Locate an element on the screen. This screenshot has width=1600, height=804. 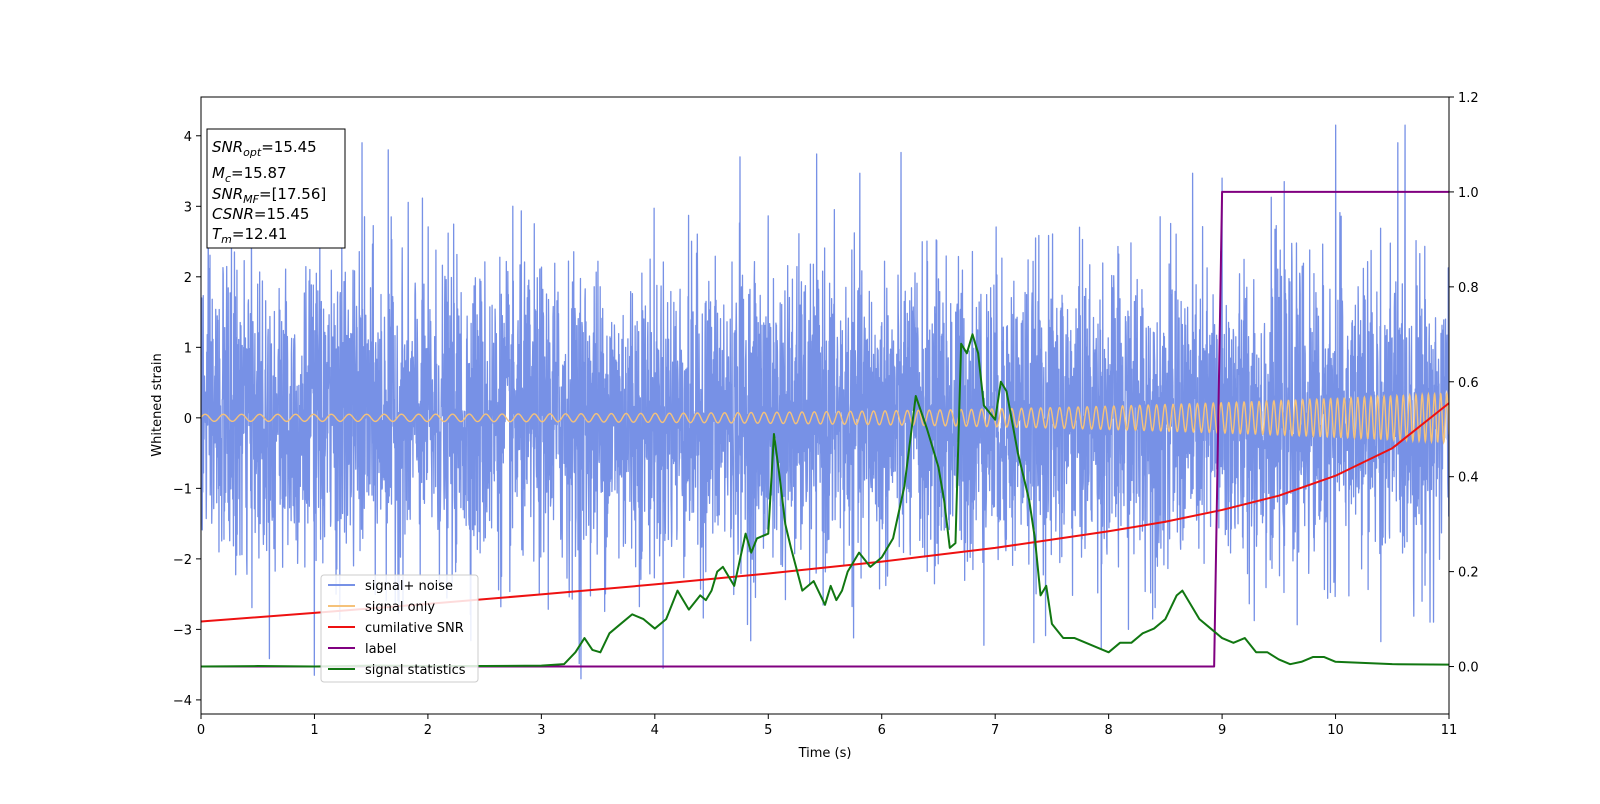
x-tick-label: 11 is located at coordinates (1449, 730).